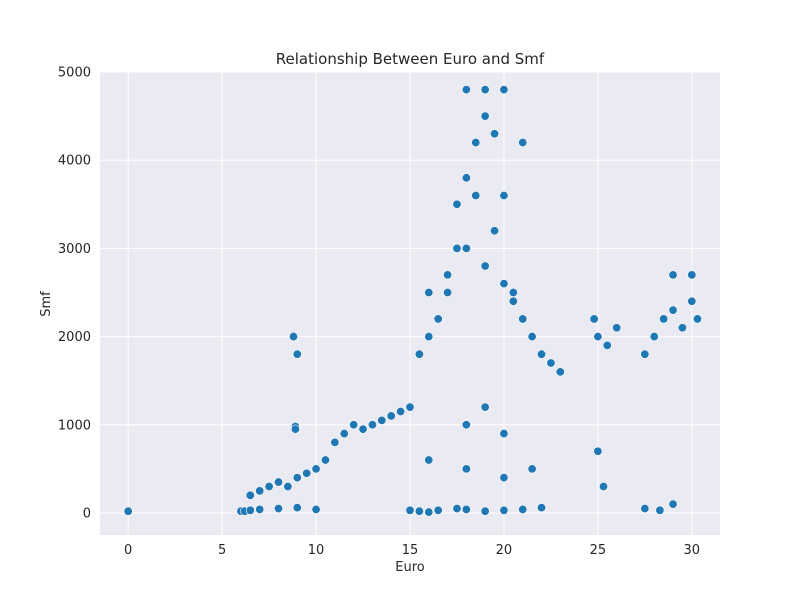  I want to click on y-tick-label: 2000, so click(74, 337).